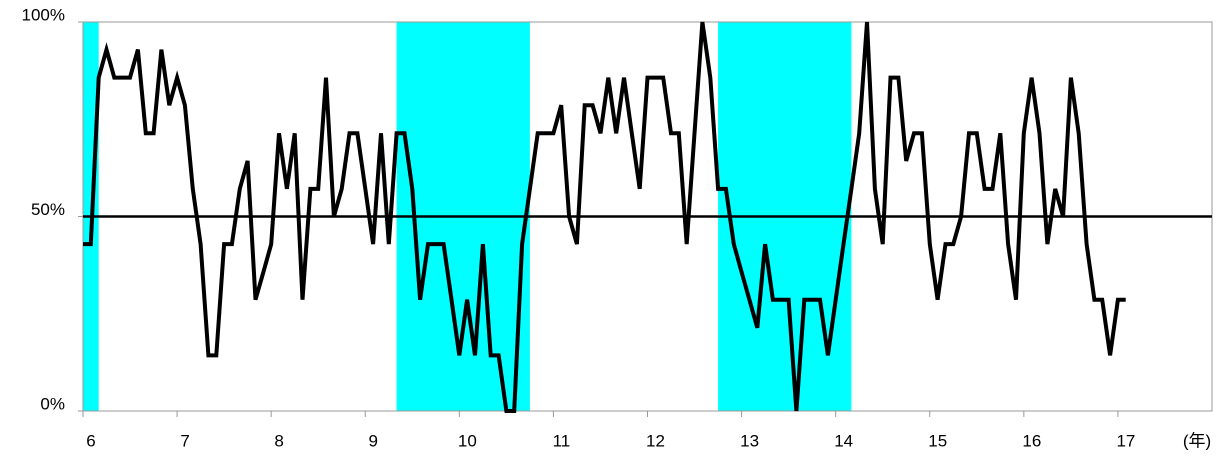  What do you see at coordinates (1125, 440) in the screenshot?
I see `x-tick-label: 17` at bounding box center [1125, 440].